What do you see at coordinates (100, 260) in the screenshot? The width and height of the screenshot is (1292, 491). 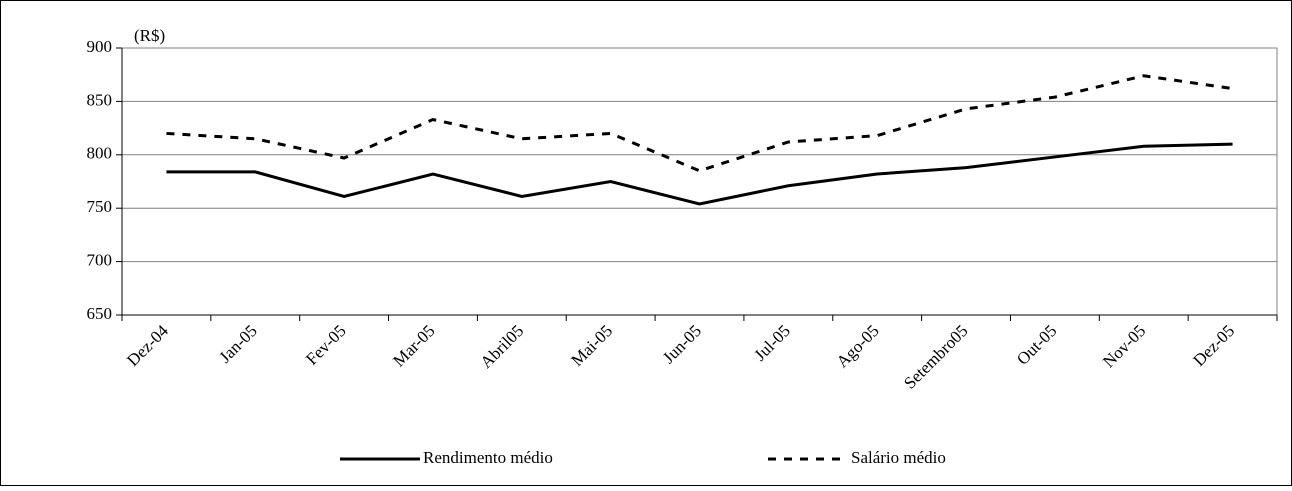 I see `y-tick-label: 700` at bounding box center [100, 260].